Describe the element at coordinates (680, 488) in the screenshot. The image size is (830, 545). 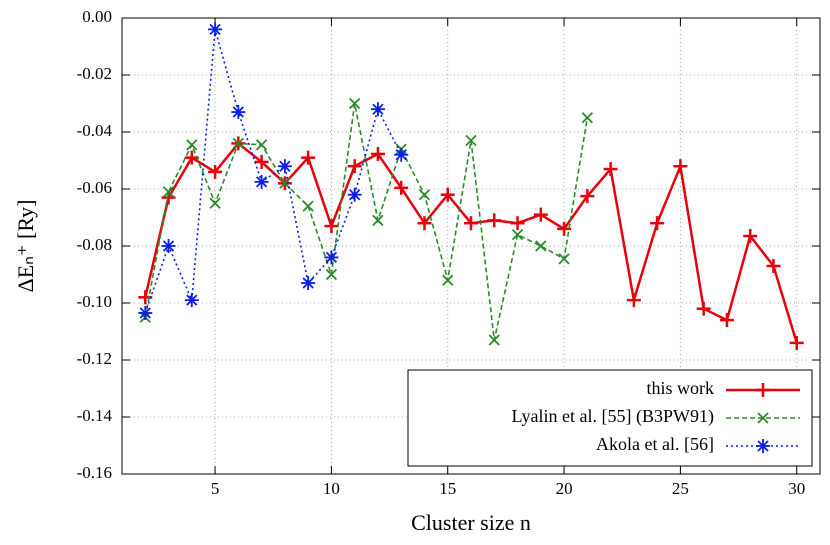
I see `x-tick-label: 25` at that location.